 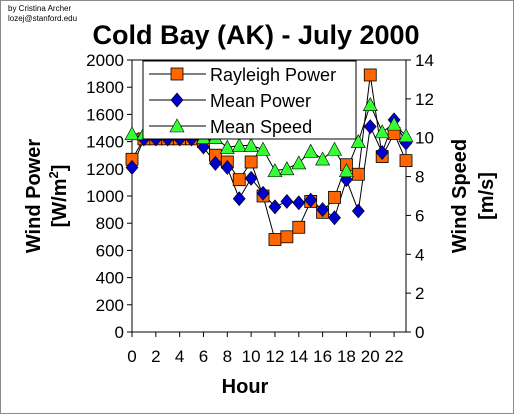 What do you see at coordinates (60, 203) in the screenshot?
I see `left-y-unit-main: [W/m` at bounding box center [60, 203].